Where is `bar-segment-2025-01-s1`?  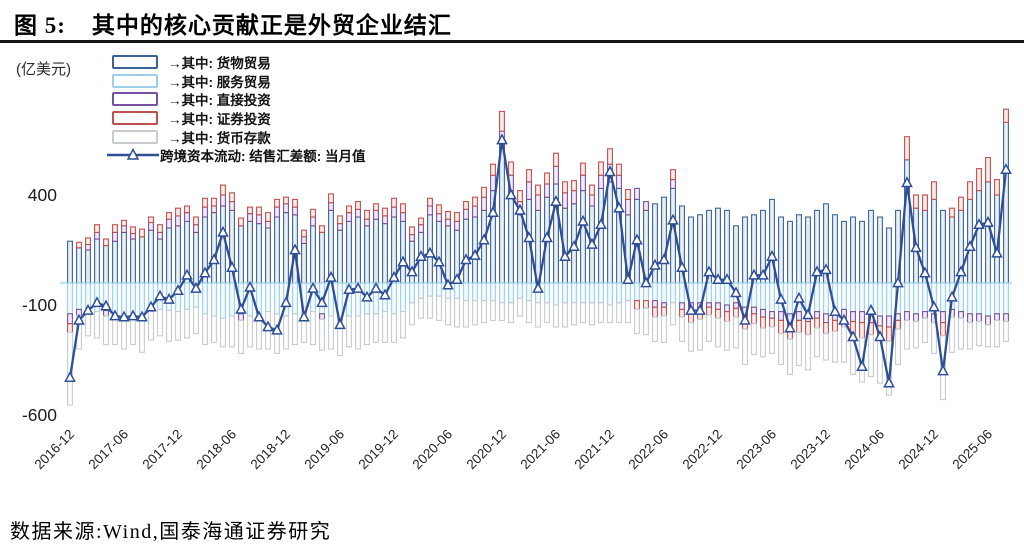 bar-segment-2025-01-s1 is located at coordinates (943, 297).